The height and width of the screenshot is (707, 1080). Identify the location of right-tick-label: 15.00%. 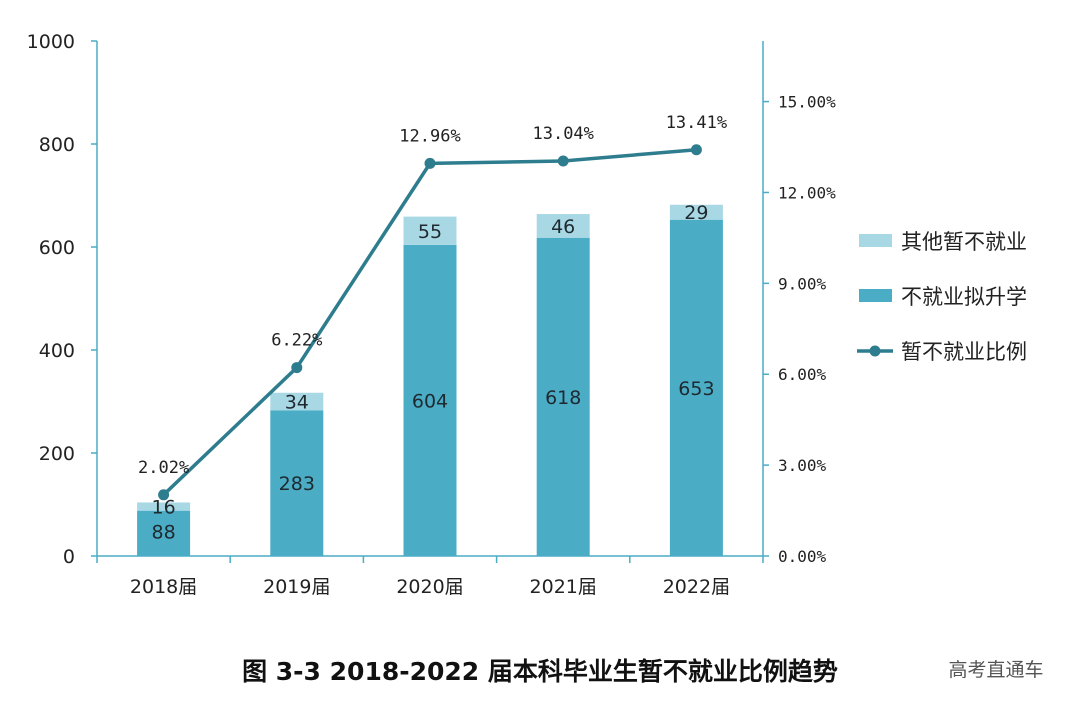
(807, 102).